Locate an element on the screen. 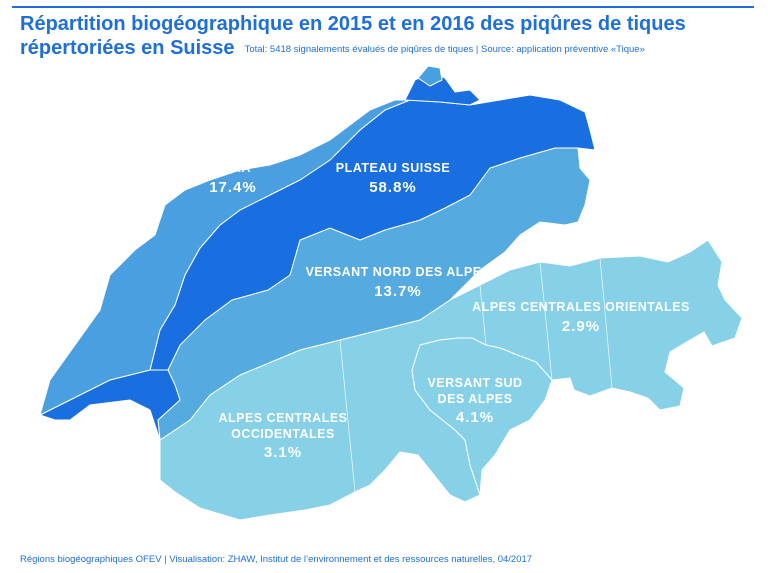 This screenshot has height=573, width=768. region-south-alps is located at coordinates (482, 416).